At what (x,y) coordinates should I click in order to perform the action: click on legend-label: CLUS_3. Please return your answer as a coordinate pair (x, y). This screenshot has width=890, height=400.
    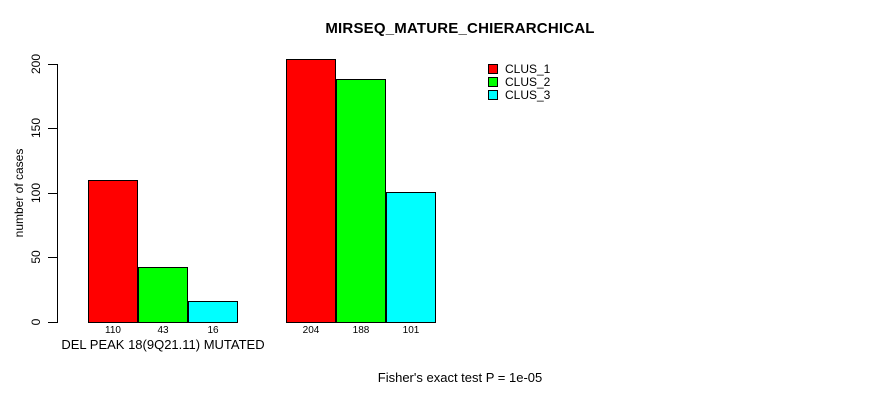
    Looking at the image, I should click on (528, 95).